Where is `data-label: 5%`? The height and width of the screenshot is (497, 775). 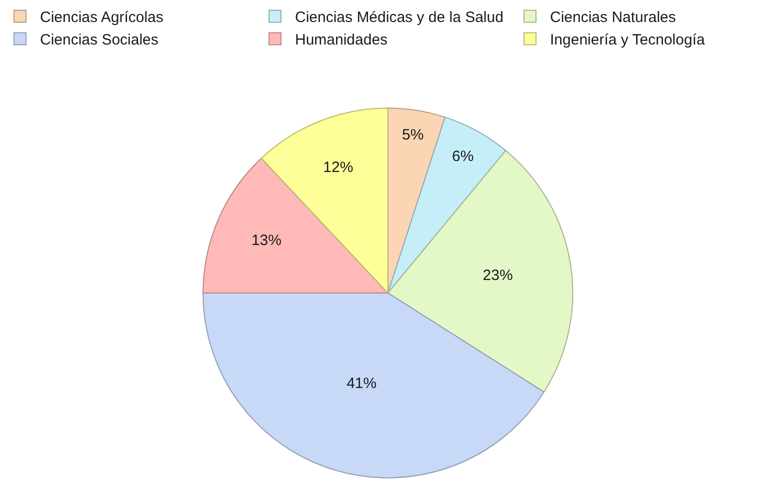
data-label: 5% is located at coordinates (413, 135).